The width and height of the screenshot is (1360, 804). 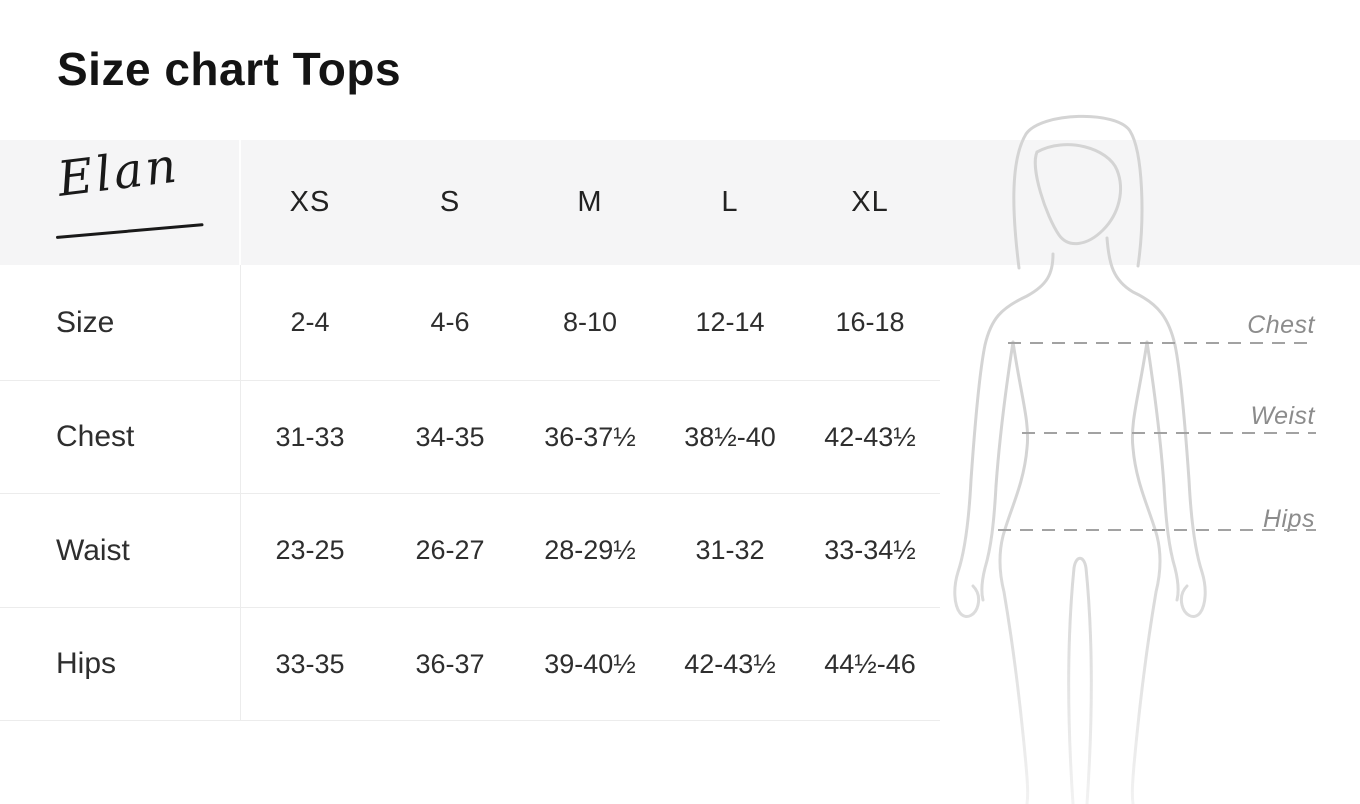 What do you see at coordinates (870, 202) in the screenshot?
I see `column-header-xl: XL` at bounding box center [870, 202].